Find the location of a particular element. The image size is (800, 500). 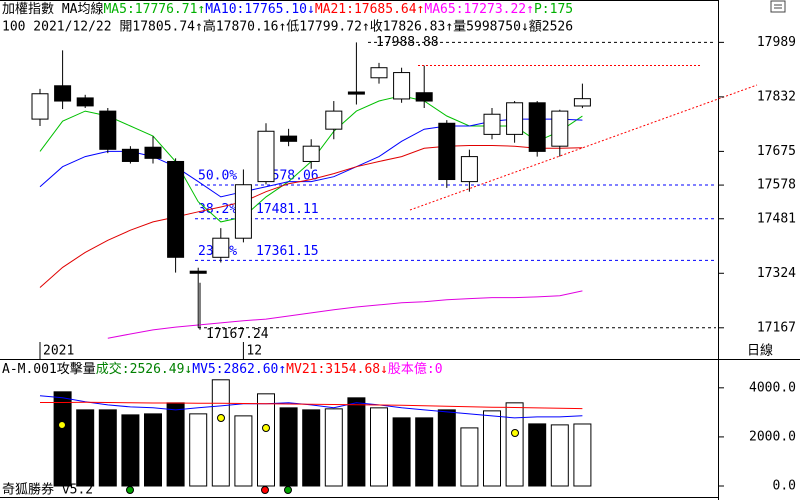

y-tick-label: 4000.0 is located at coordinates (772, 387).